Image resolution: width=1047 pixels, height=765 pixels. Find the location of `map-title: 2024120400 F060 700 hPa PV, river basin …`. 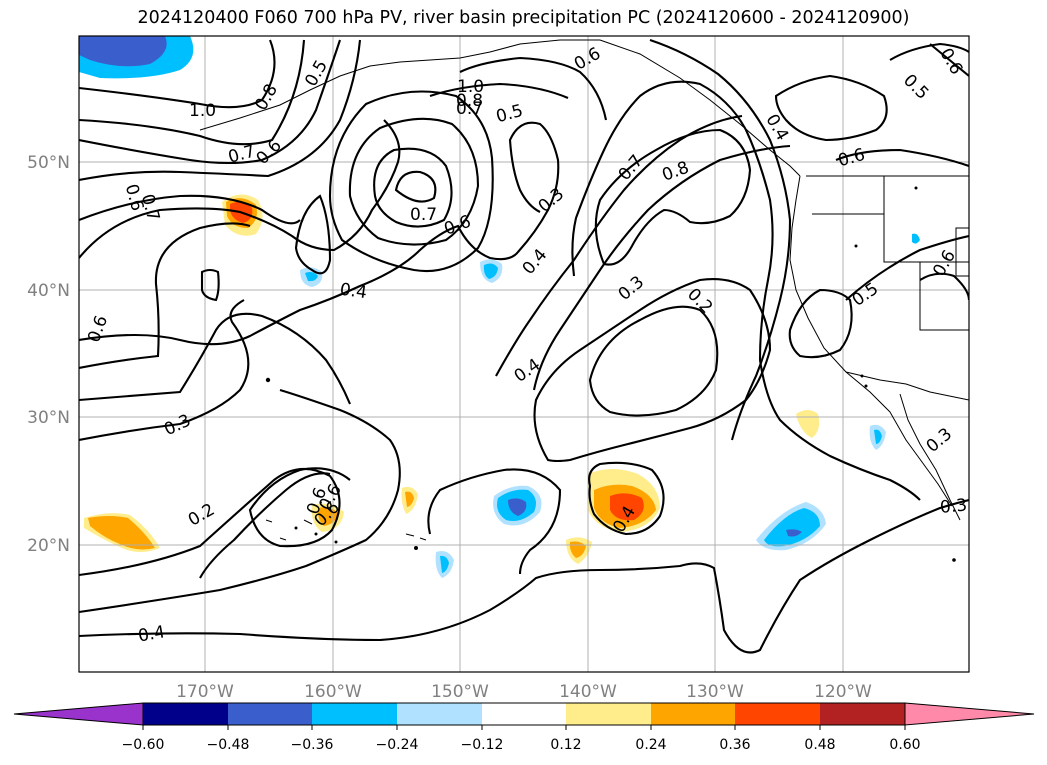

map-title: 2024120400 F060 700 hPa PV, river basin … is located at coordinates (523, 18).